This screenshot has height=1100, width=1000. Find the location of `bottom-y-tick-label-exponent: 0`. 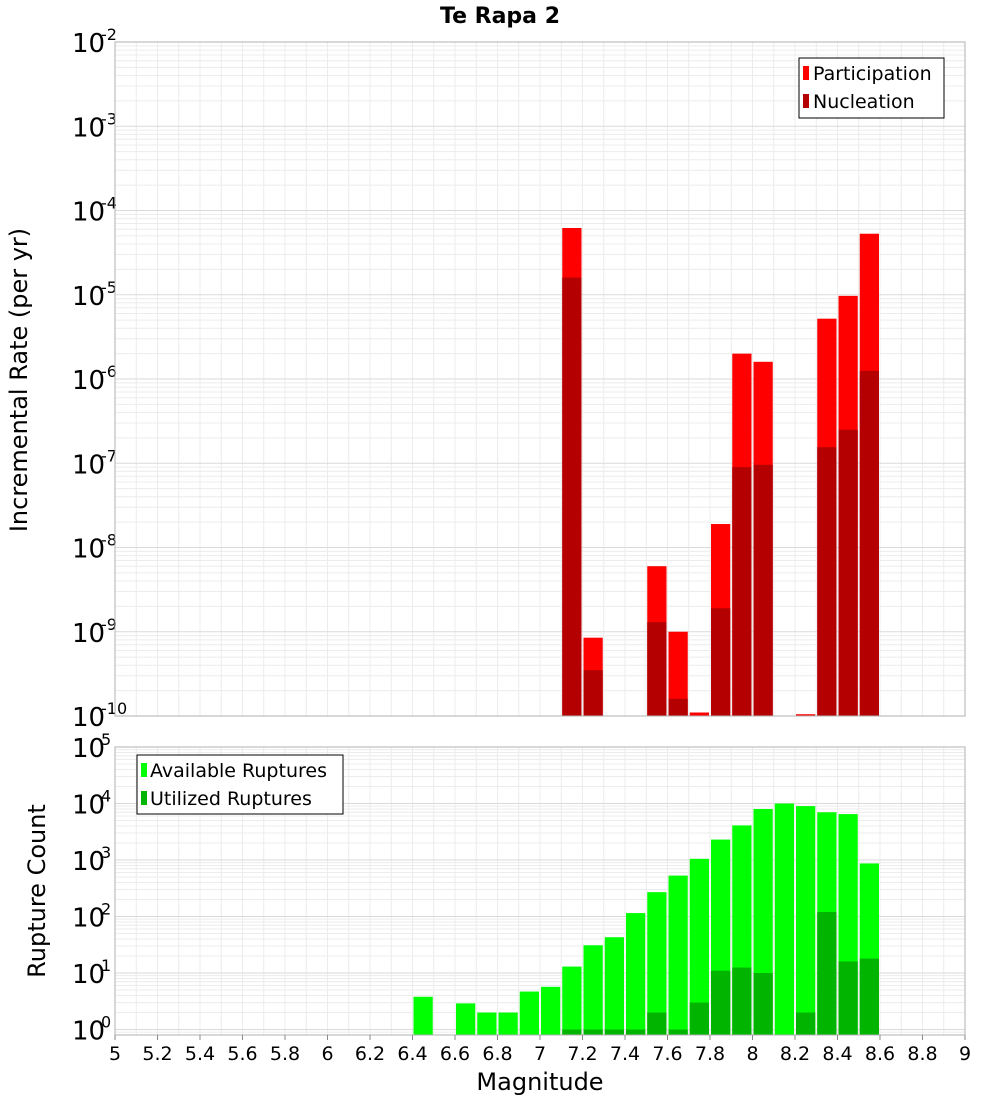

bottom-y-tick-label-exponent: 0 is located at coordinates (106, 1022).